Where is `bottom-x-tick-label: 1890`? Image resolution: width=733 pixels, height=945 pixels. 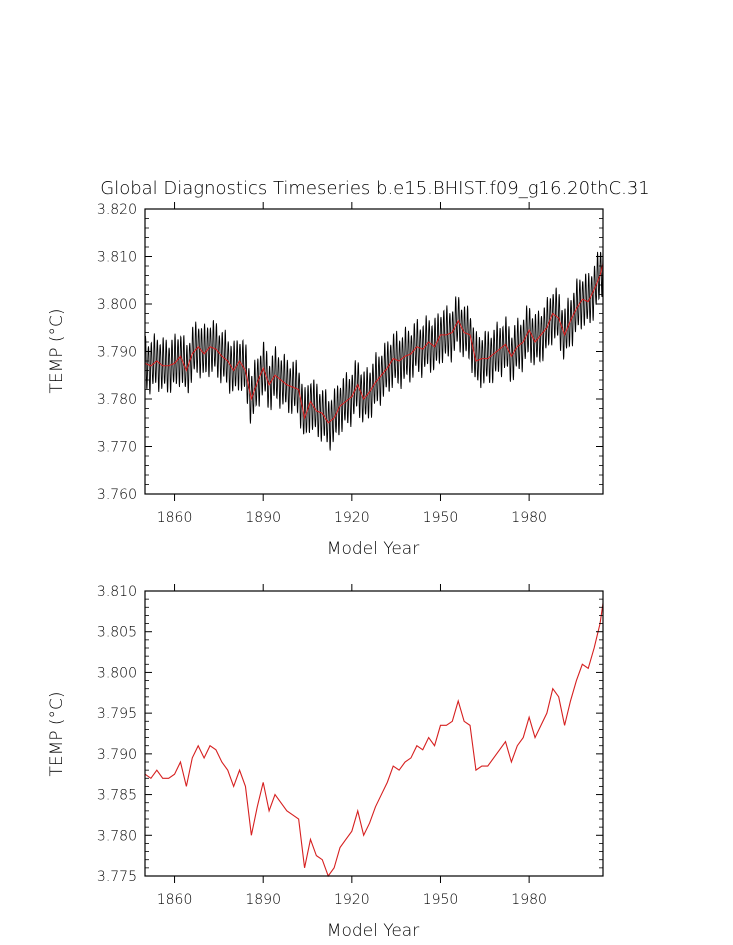 bottom-x-tick-label: 1890 is located at coordinates (263, 900).